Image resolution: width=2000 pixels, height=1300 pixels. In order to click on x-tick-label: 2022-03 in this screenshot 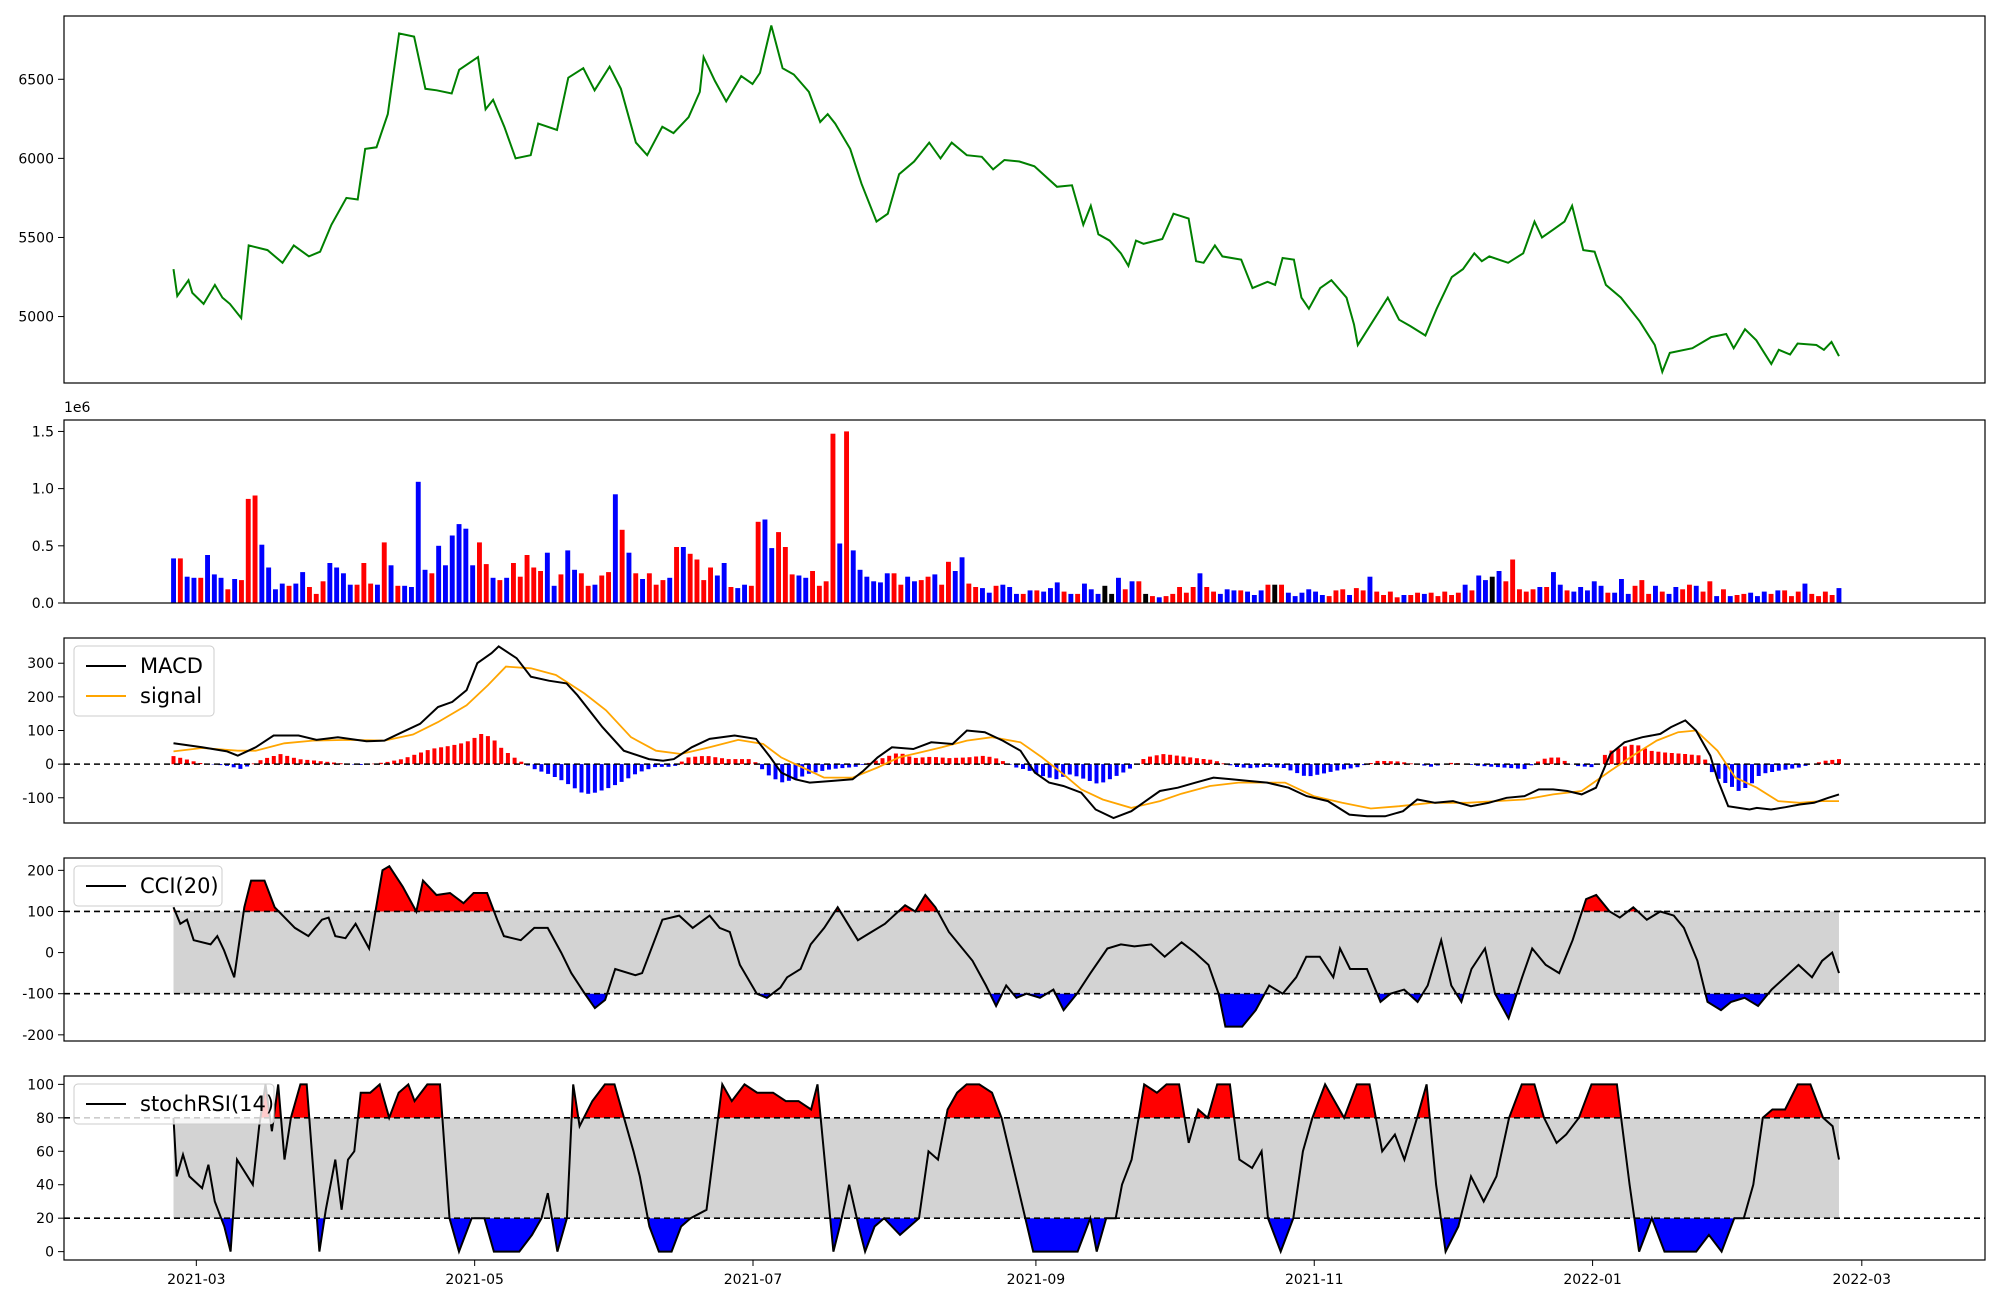, I will do `click(1862, 1280)`.